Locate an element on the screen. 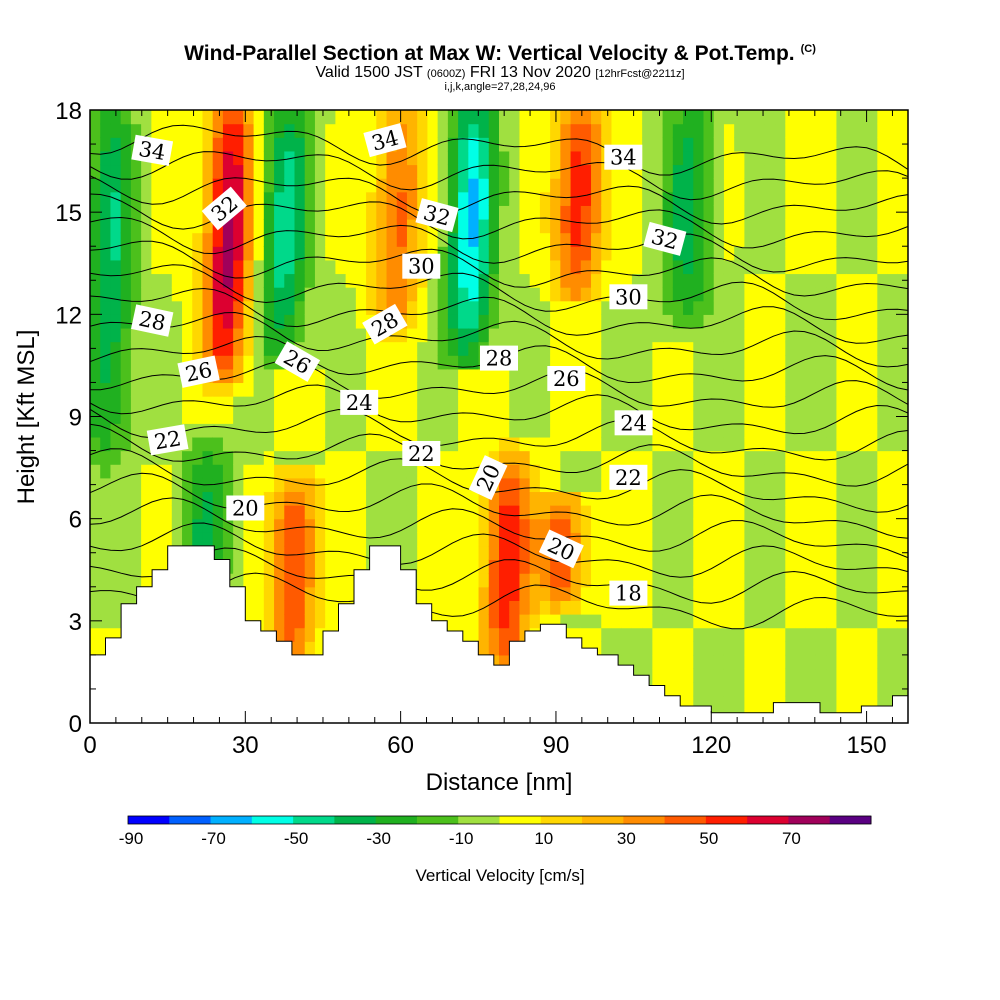 This screenshot has width=1000, height=1000. colorbar-swatch is located at coordinates (561, 820).